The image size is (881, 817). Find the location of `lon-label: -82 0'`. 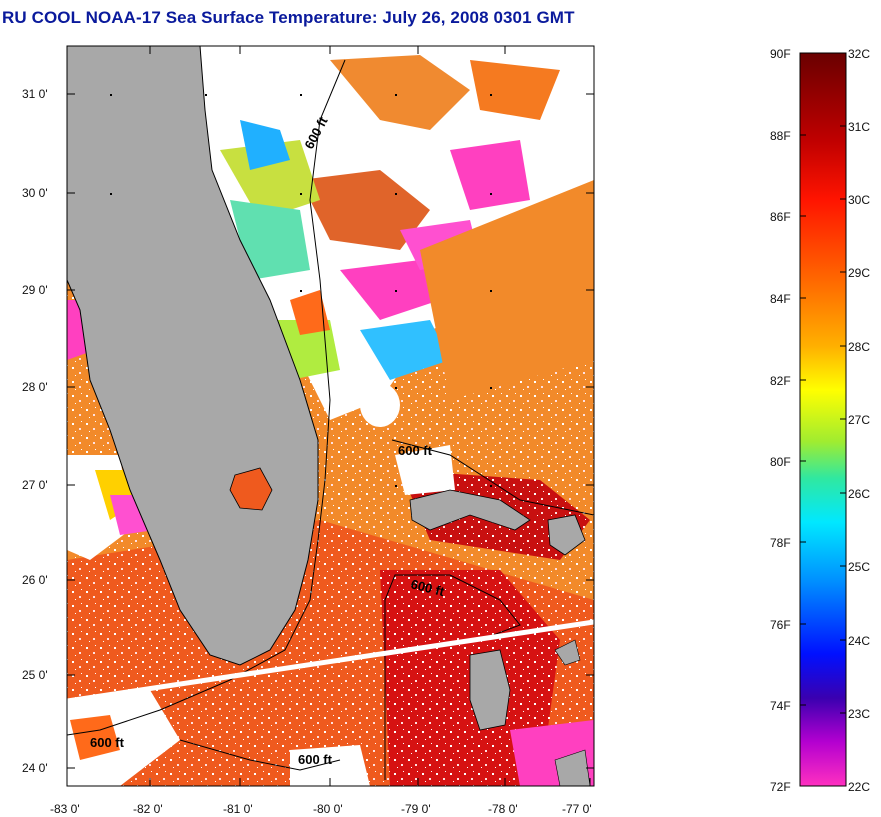

lon-label: -82 0' is located at coordinates (148, 809).